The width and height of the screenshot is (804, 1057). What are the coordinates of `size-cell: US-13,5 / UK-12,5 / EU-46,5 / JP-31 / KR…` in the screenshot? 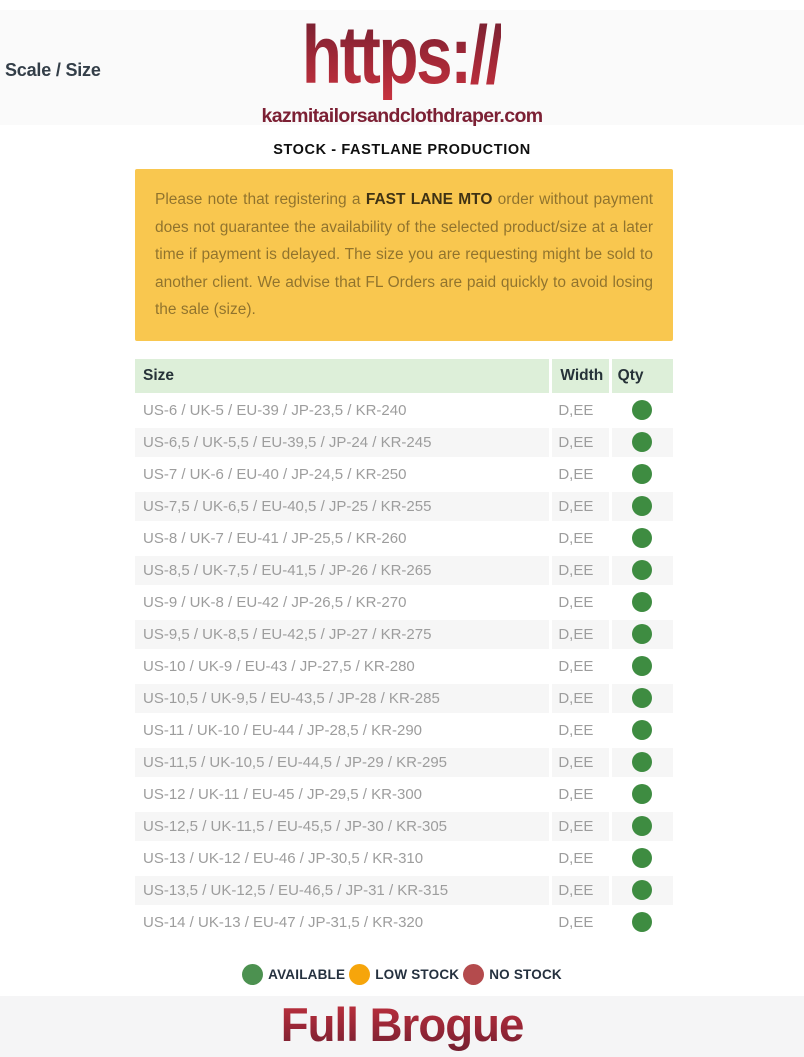 It's located at (342, 890).